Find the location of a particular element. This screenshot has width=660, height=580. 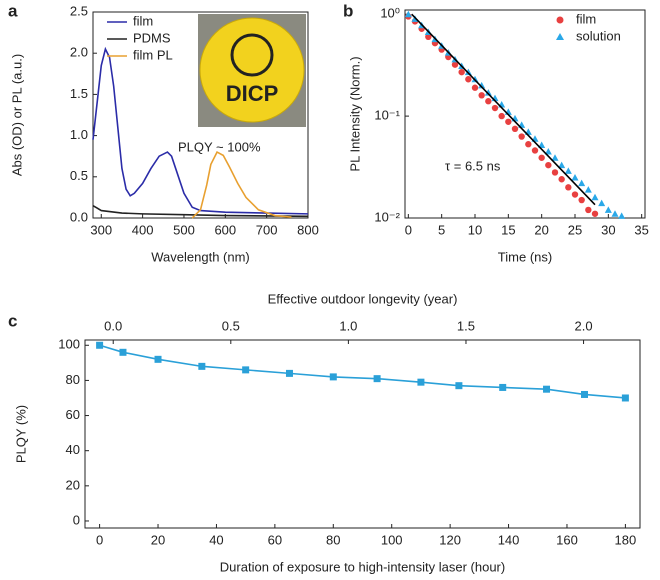

x-tick-label: 600 is located at coordinates (225, 229).